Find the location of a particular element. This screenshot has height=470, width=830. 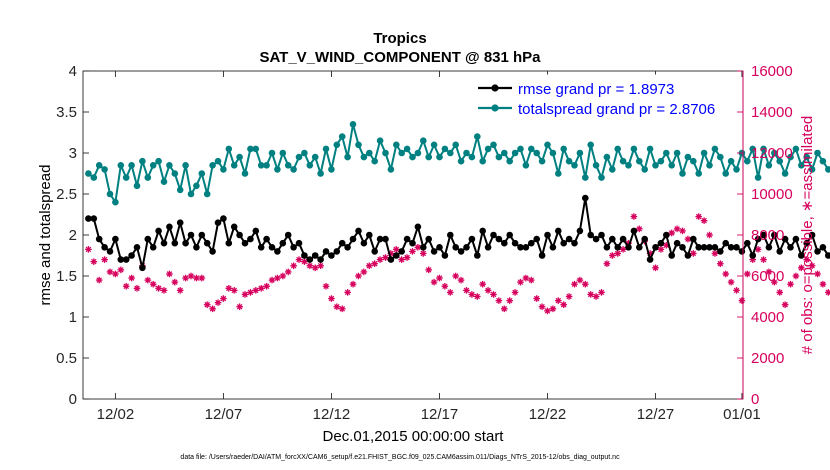

legend-box is located at coordinates (601, 97).